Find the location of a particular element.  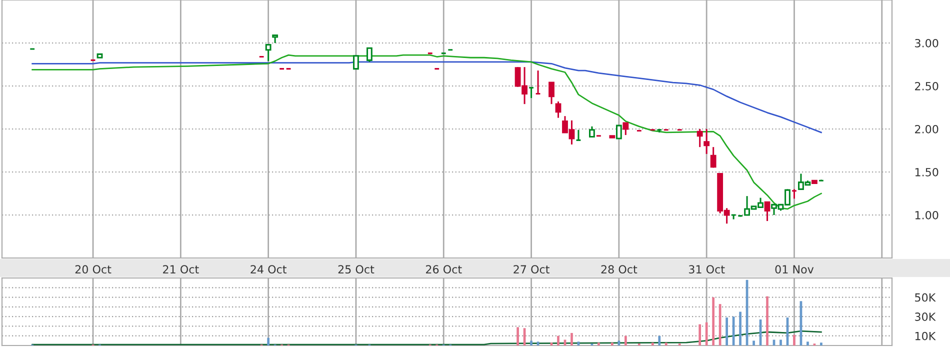

x-tick-label: 01 Nov is located at coordinates (794, 269).